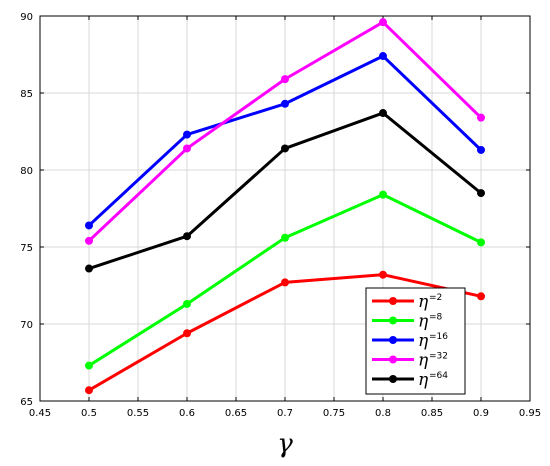  Describe the element at coordinates (285, 444) in the screenshot. I see `x-axis-label: γ` at that location.